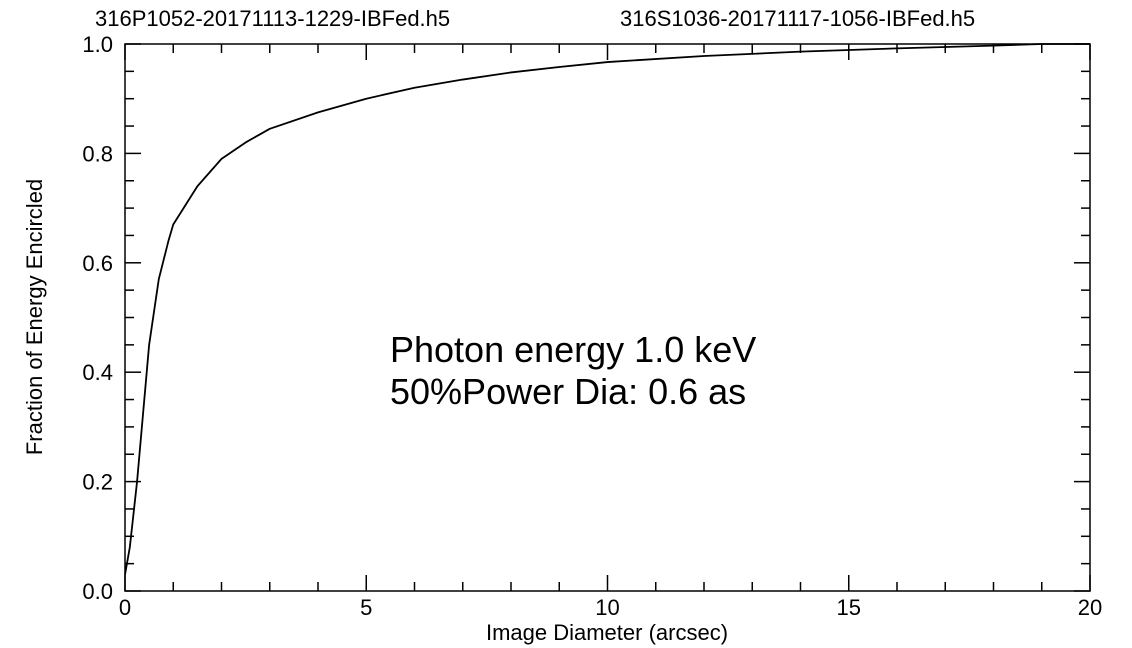 This screenshot has height=648, width=1132. I want to click on annotation: 50%Power Dia: 0.6 as, so click(568, 391).